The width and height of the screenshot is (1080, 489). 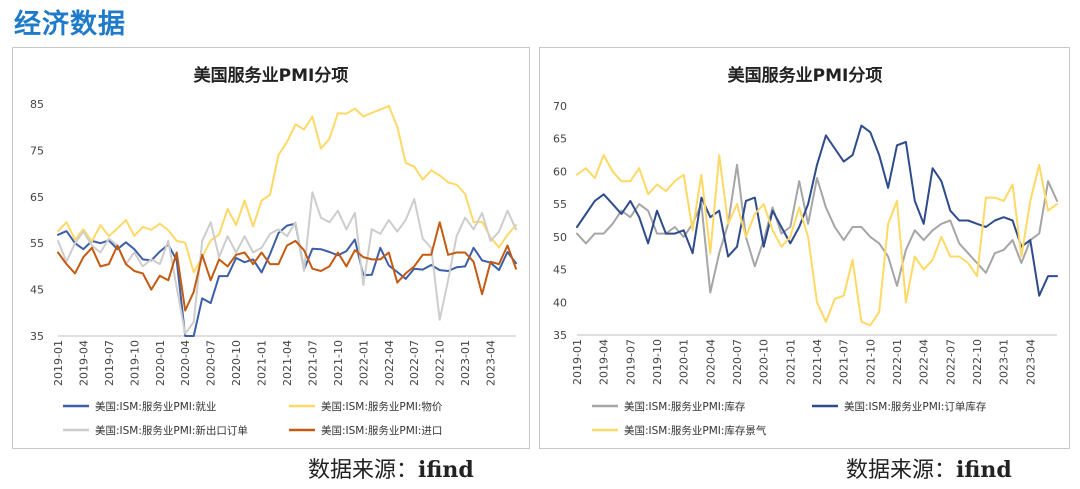 I want to click on legend-label: 美国:ISM:服务业PMI:就业, so click(x=155, y=406).